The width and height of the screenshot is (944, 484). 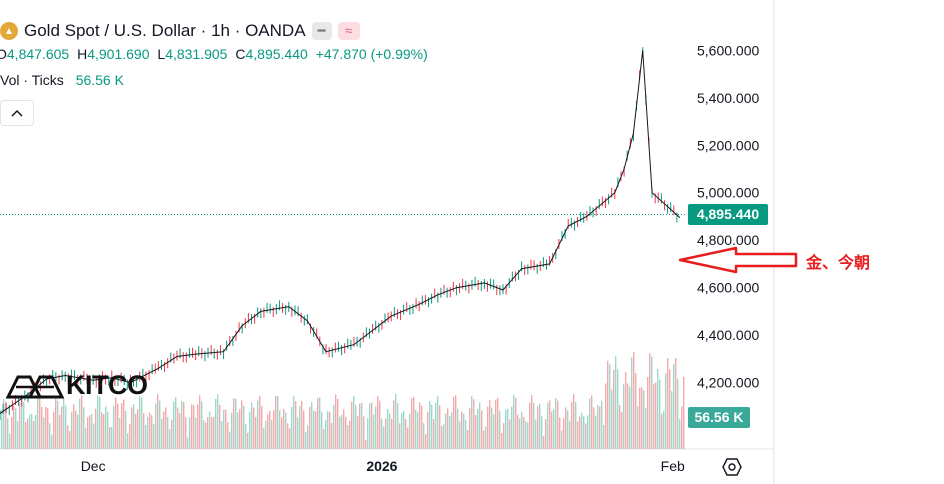 What do you see at coordinates (732, 467) in the screenshot?
I see `settings-icon` at bounding box center [732, 467].